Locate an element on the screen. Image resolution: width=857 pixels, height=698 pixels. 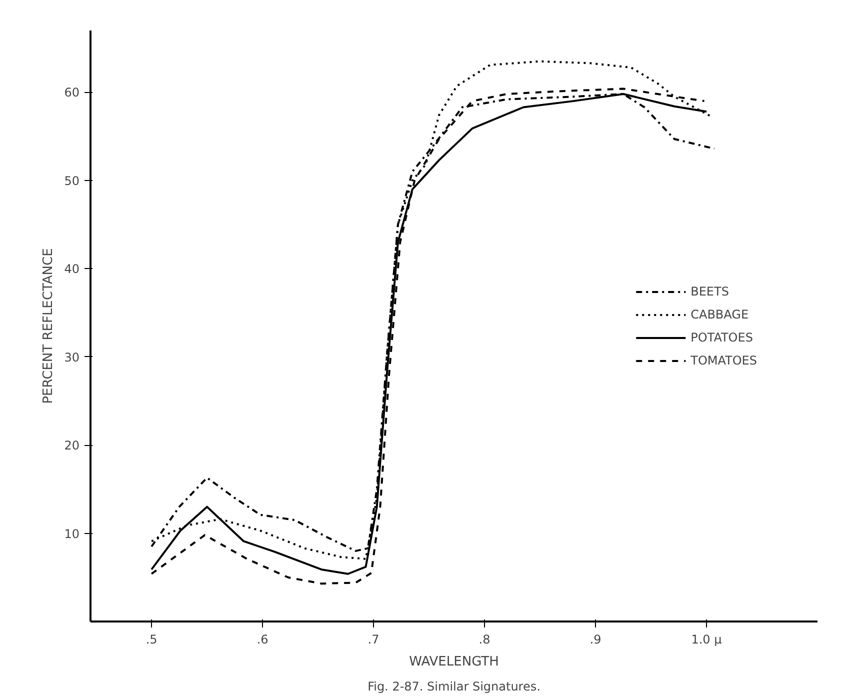
legend-label: CABBAGE is located at coordinates (719, 314).